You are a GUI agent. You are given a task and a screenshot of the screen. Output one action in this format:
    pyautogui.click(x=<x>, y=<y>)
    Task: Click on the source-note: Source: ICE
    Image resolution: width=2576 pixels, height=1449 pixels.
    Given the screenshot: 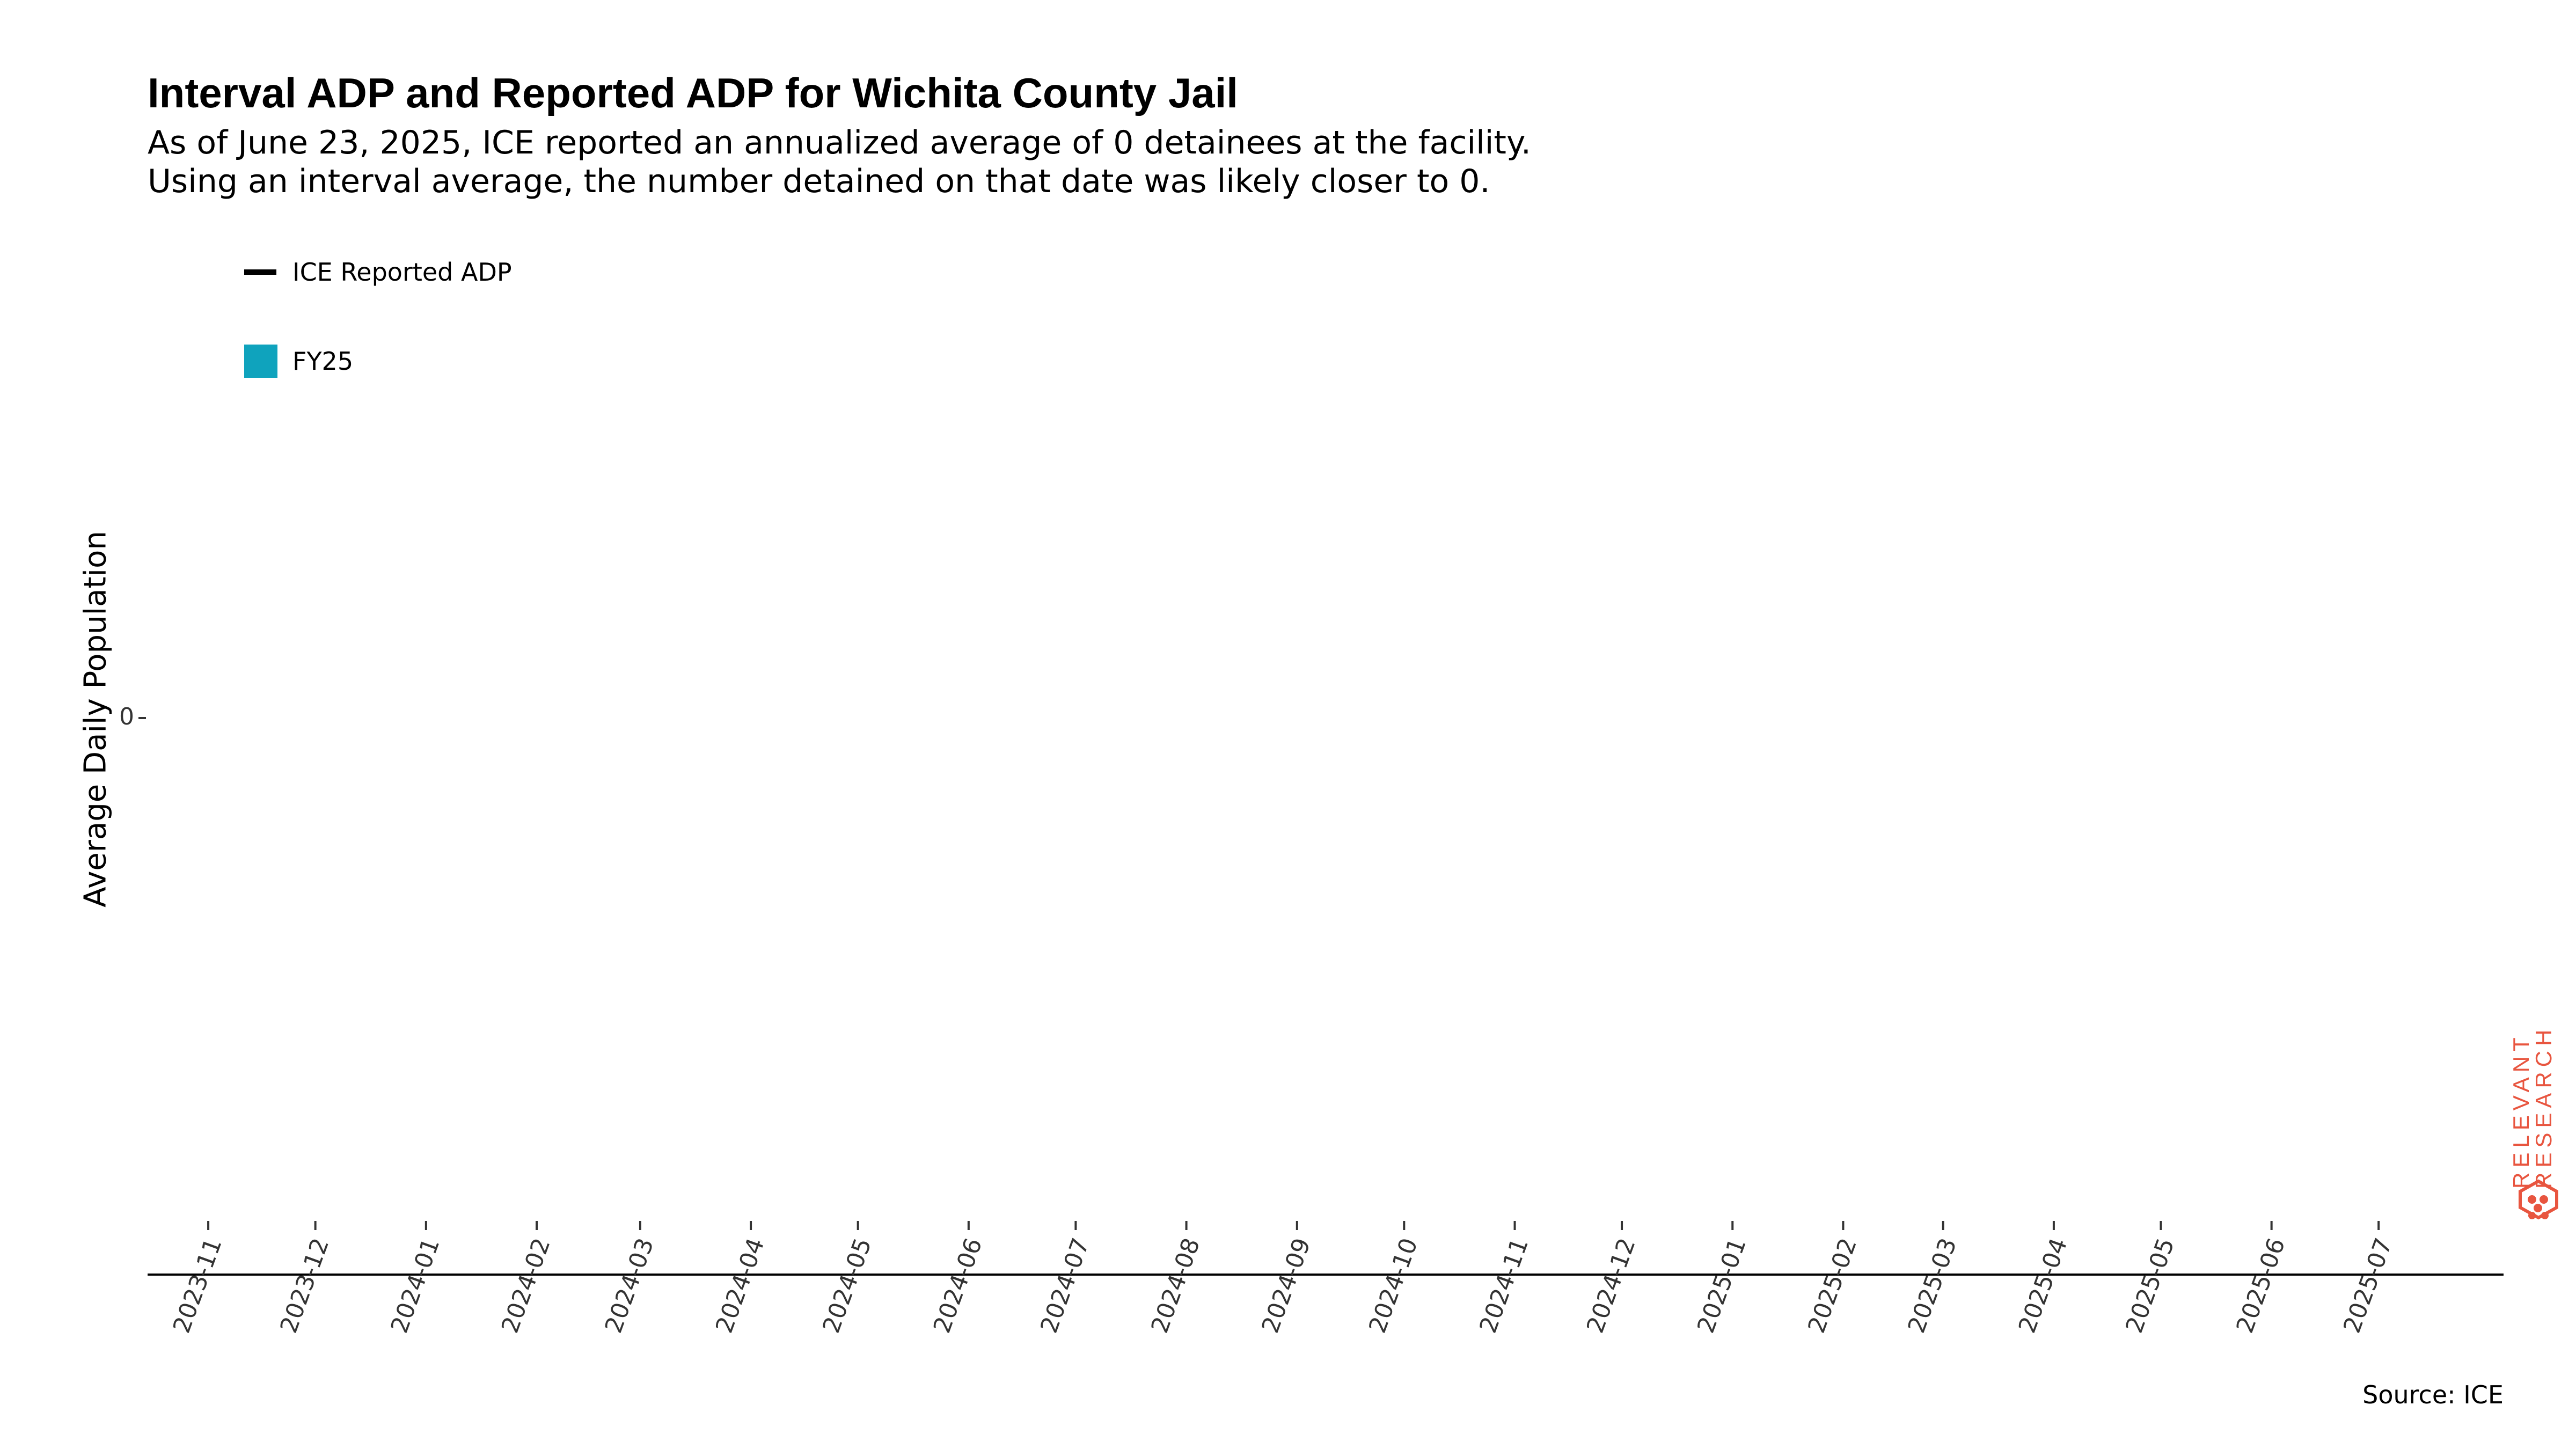 What is the action you would take?
    pyautogui.click(x=2433, y=1394)
    